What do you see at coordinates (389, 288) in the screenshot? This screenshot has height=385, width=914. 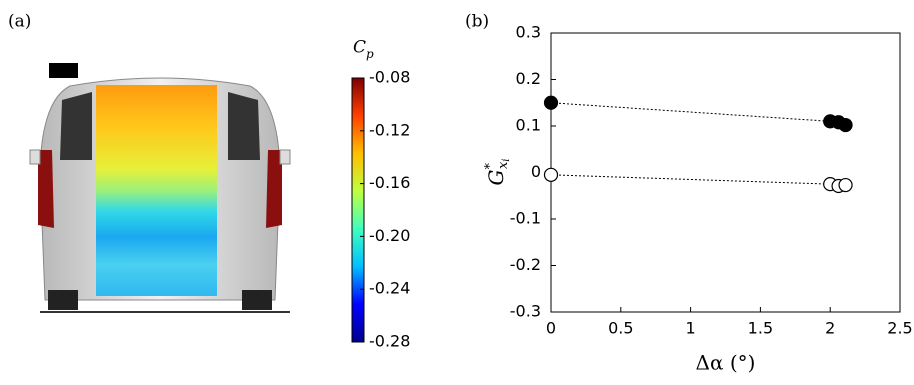 I see `colorbar-tick-label: -0.24` at bounding box center [389, 288].